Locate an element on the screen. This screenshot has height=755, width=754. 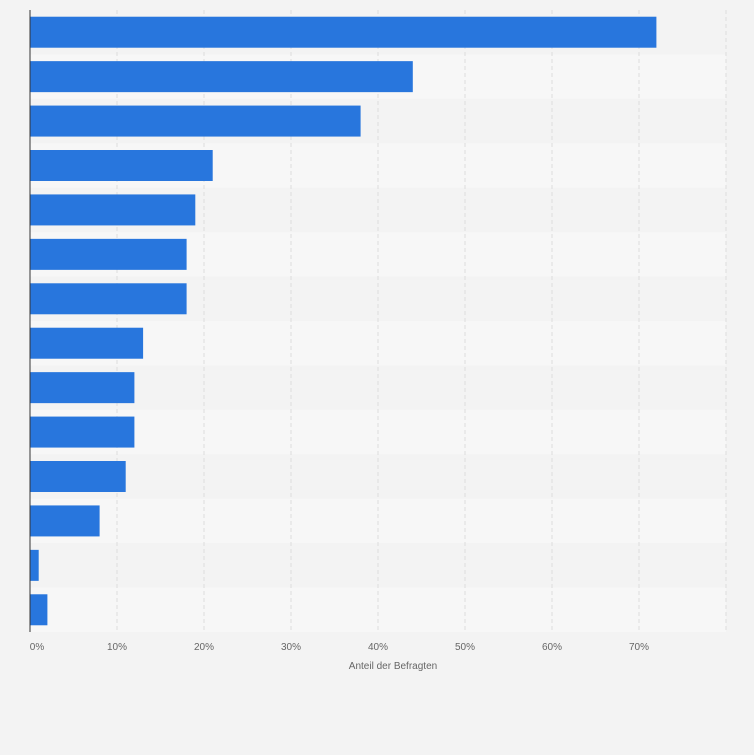
x-tick-label: 70% is located at coordinates (639, 647).